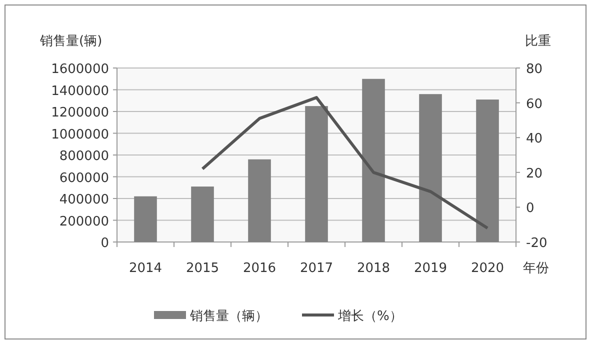  Describe the element at coordinates (145, 268) in the screenshot. I see `xtick: 2014` at that location.